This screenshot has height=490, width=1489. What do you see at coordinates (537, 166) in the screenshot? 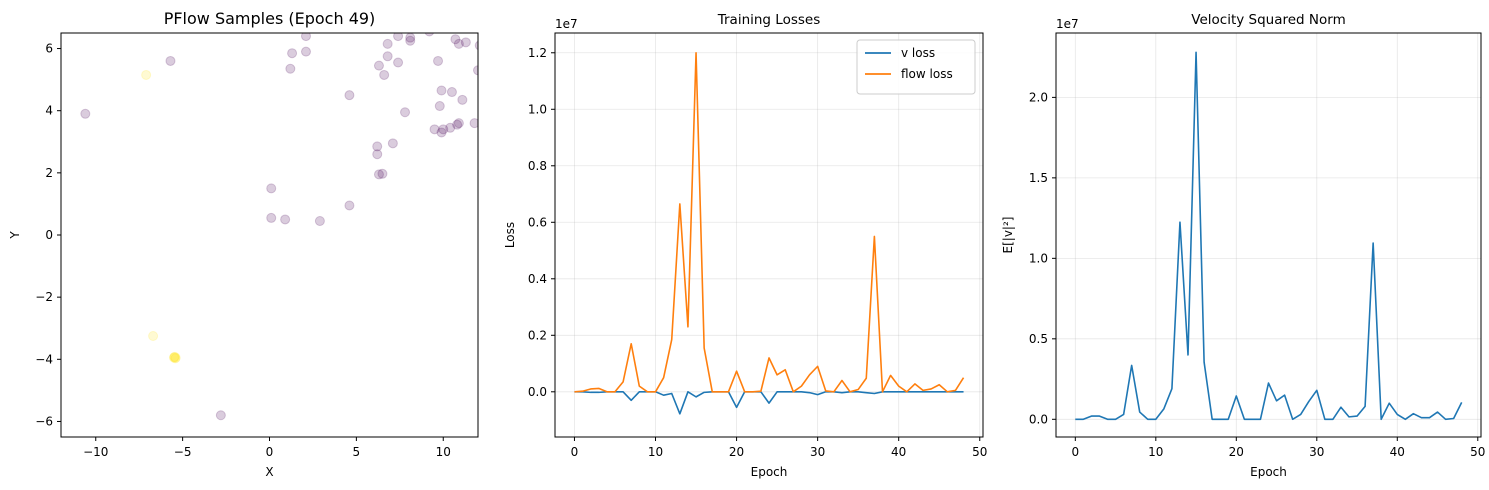
I see `y-tick-label: 0.8` at bounding box center [537, 166].